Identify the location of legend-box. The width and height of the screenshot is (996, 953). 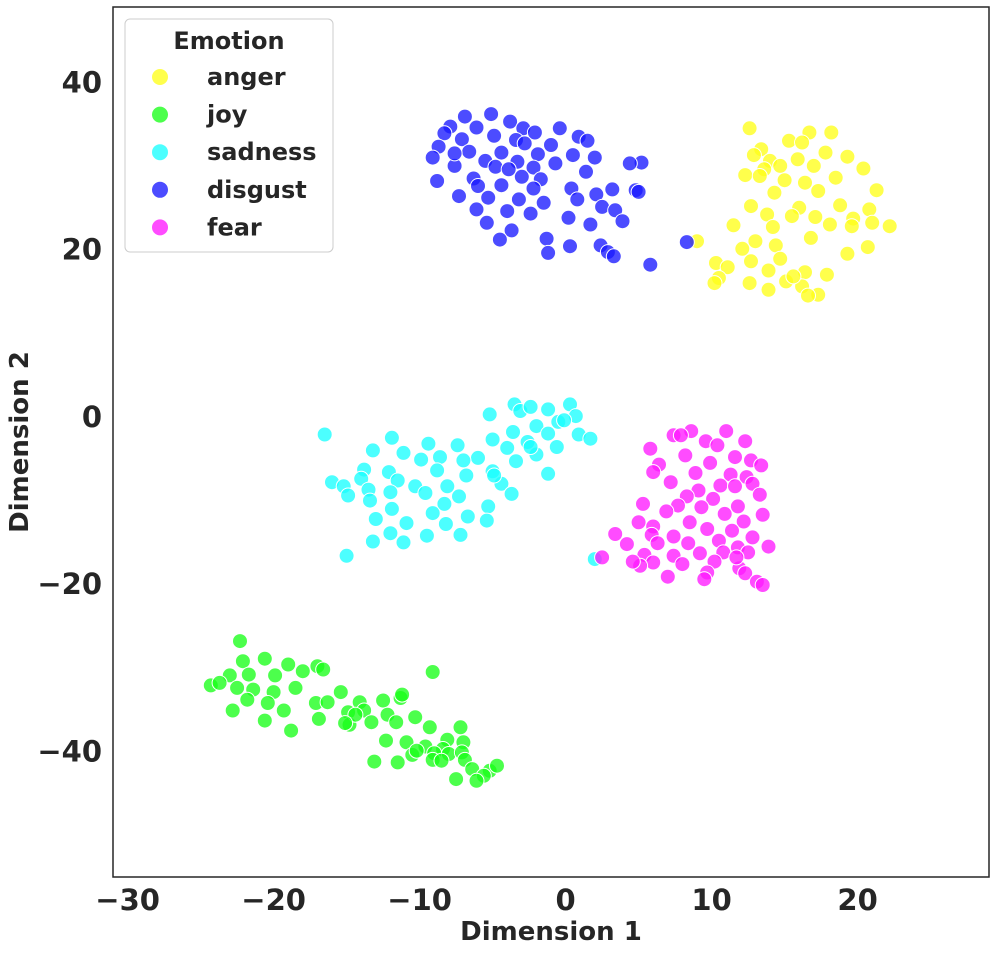
(229, 135).